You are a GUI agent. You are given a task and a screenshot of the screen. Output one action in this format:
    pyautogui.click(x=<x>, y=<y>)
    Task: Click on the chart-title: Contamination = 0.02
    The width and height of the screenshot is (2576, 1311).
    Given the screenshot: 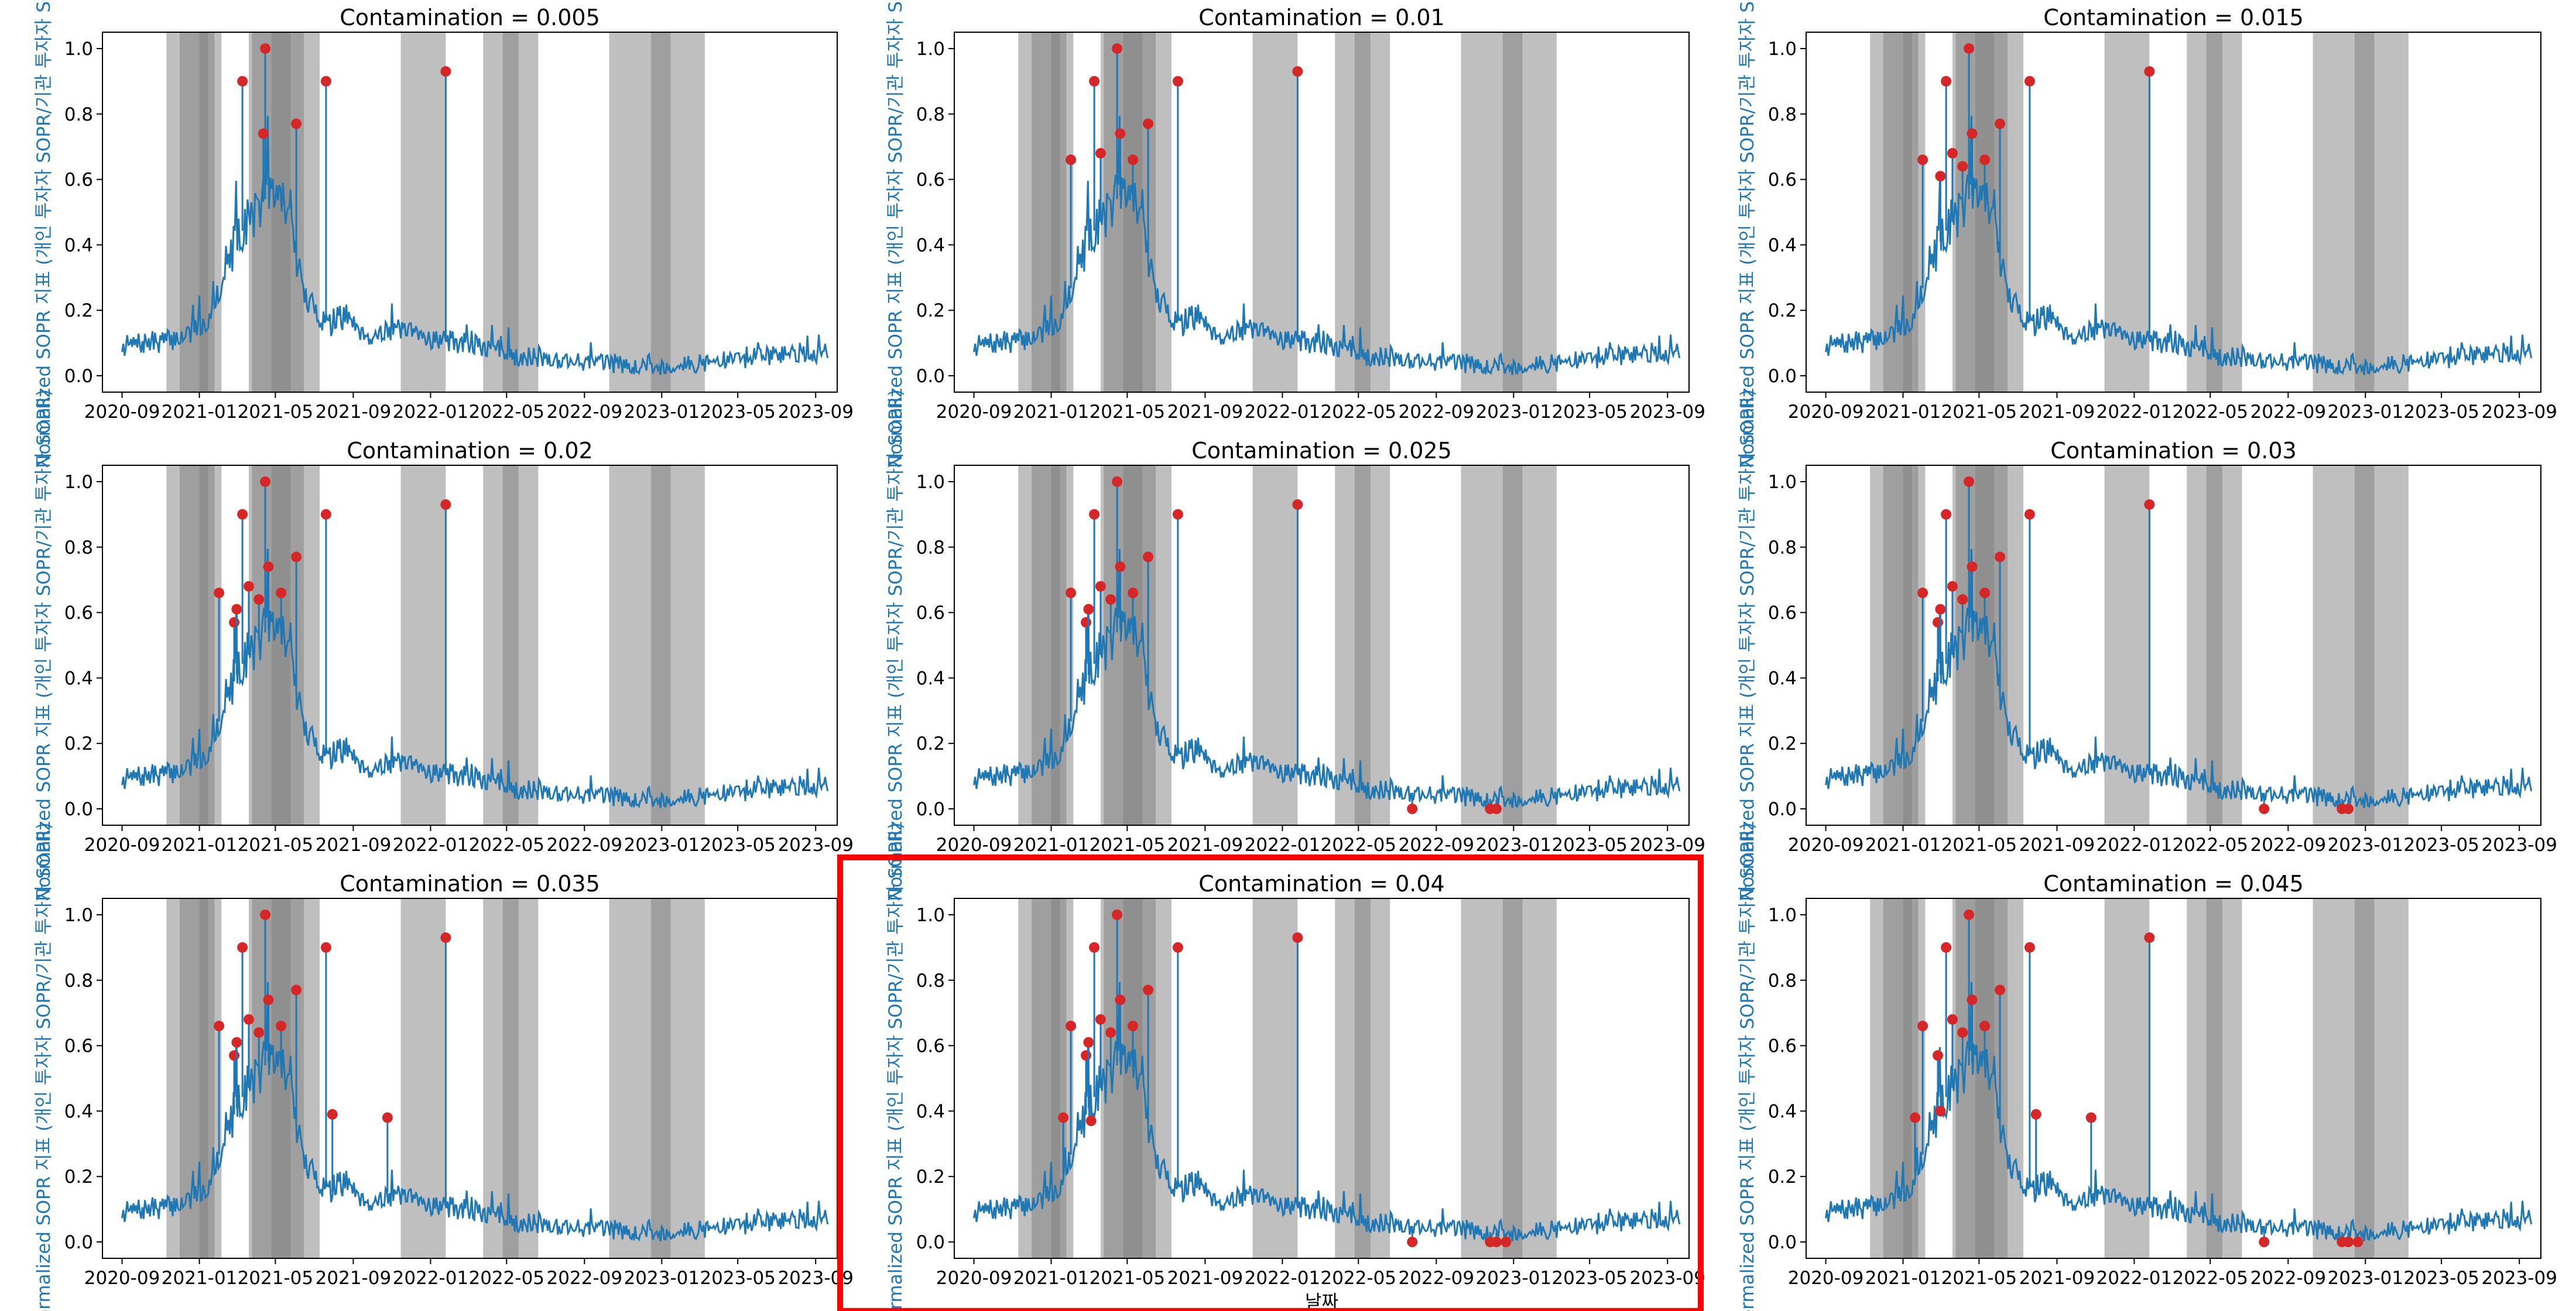 What is the action you would take?
    pyautogui.click(x=469, y=451)
    